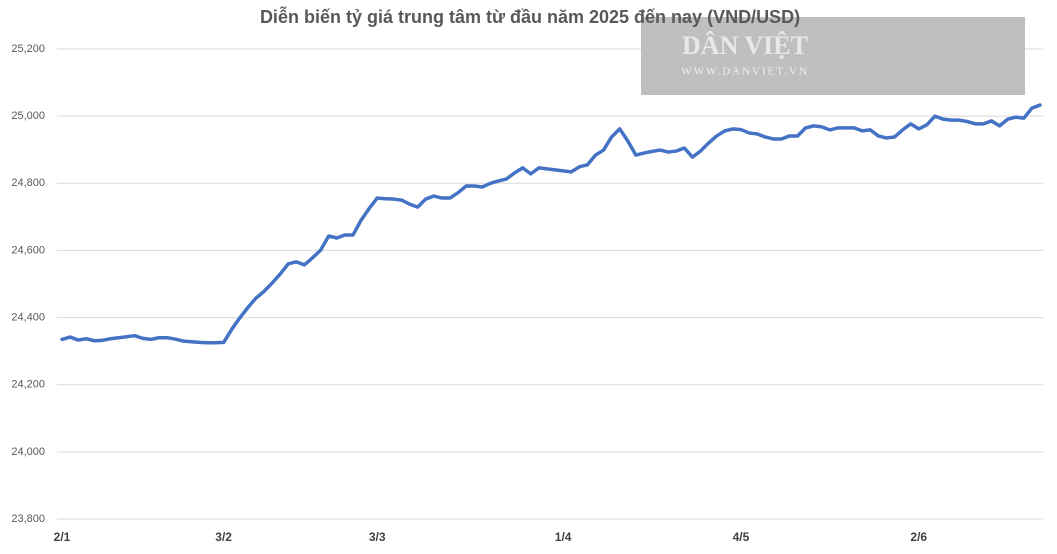 Image resolution: width=1057 pixels, height=554 pixels. I want to click on x-tick-label: 4/5, so click(741, 537).